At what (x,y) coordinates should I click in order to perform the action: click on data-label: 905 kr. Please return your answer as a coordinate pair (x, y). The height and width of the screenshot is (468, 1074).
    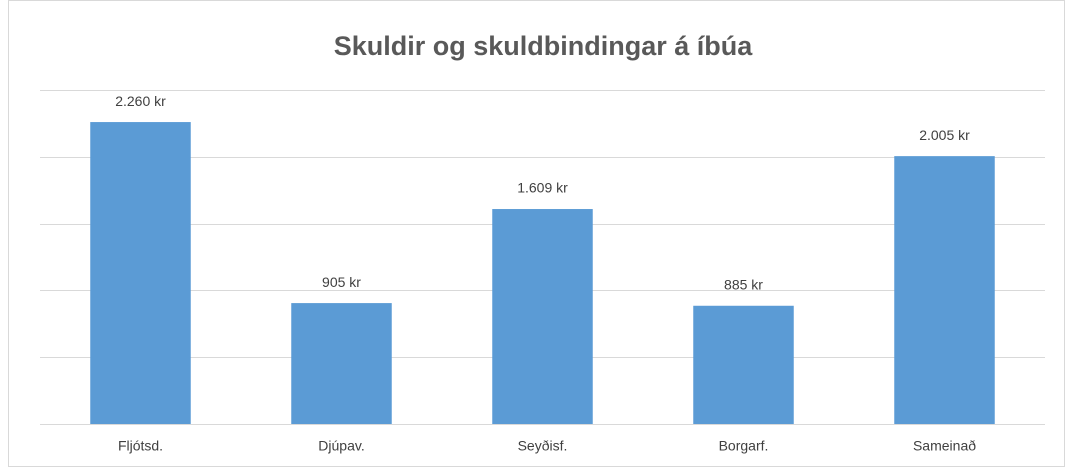
    Looking at the image, I should click on (341, 282).